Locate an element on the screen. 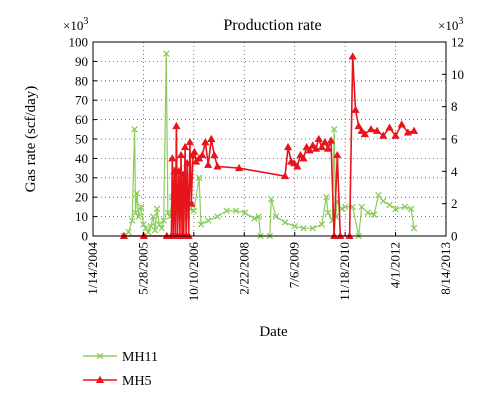  x-tick-label: 1/14/2004 is located at coordinates (92, 268).